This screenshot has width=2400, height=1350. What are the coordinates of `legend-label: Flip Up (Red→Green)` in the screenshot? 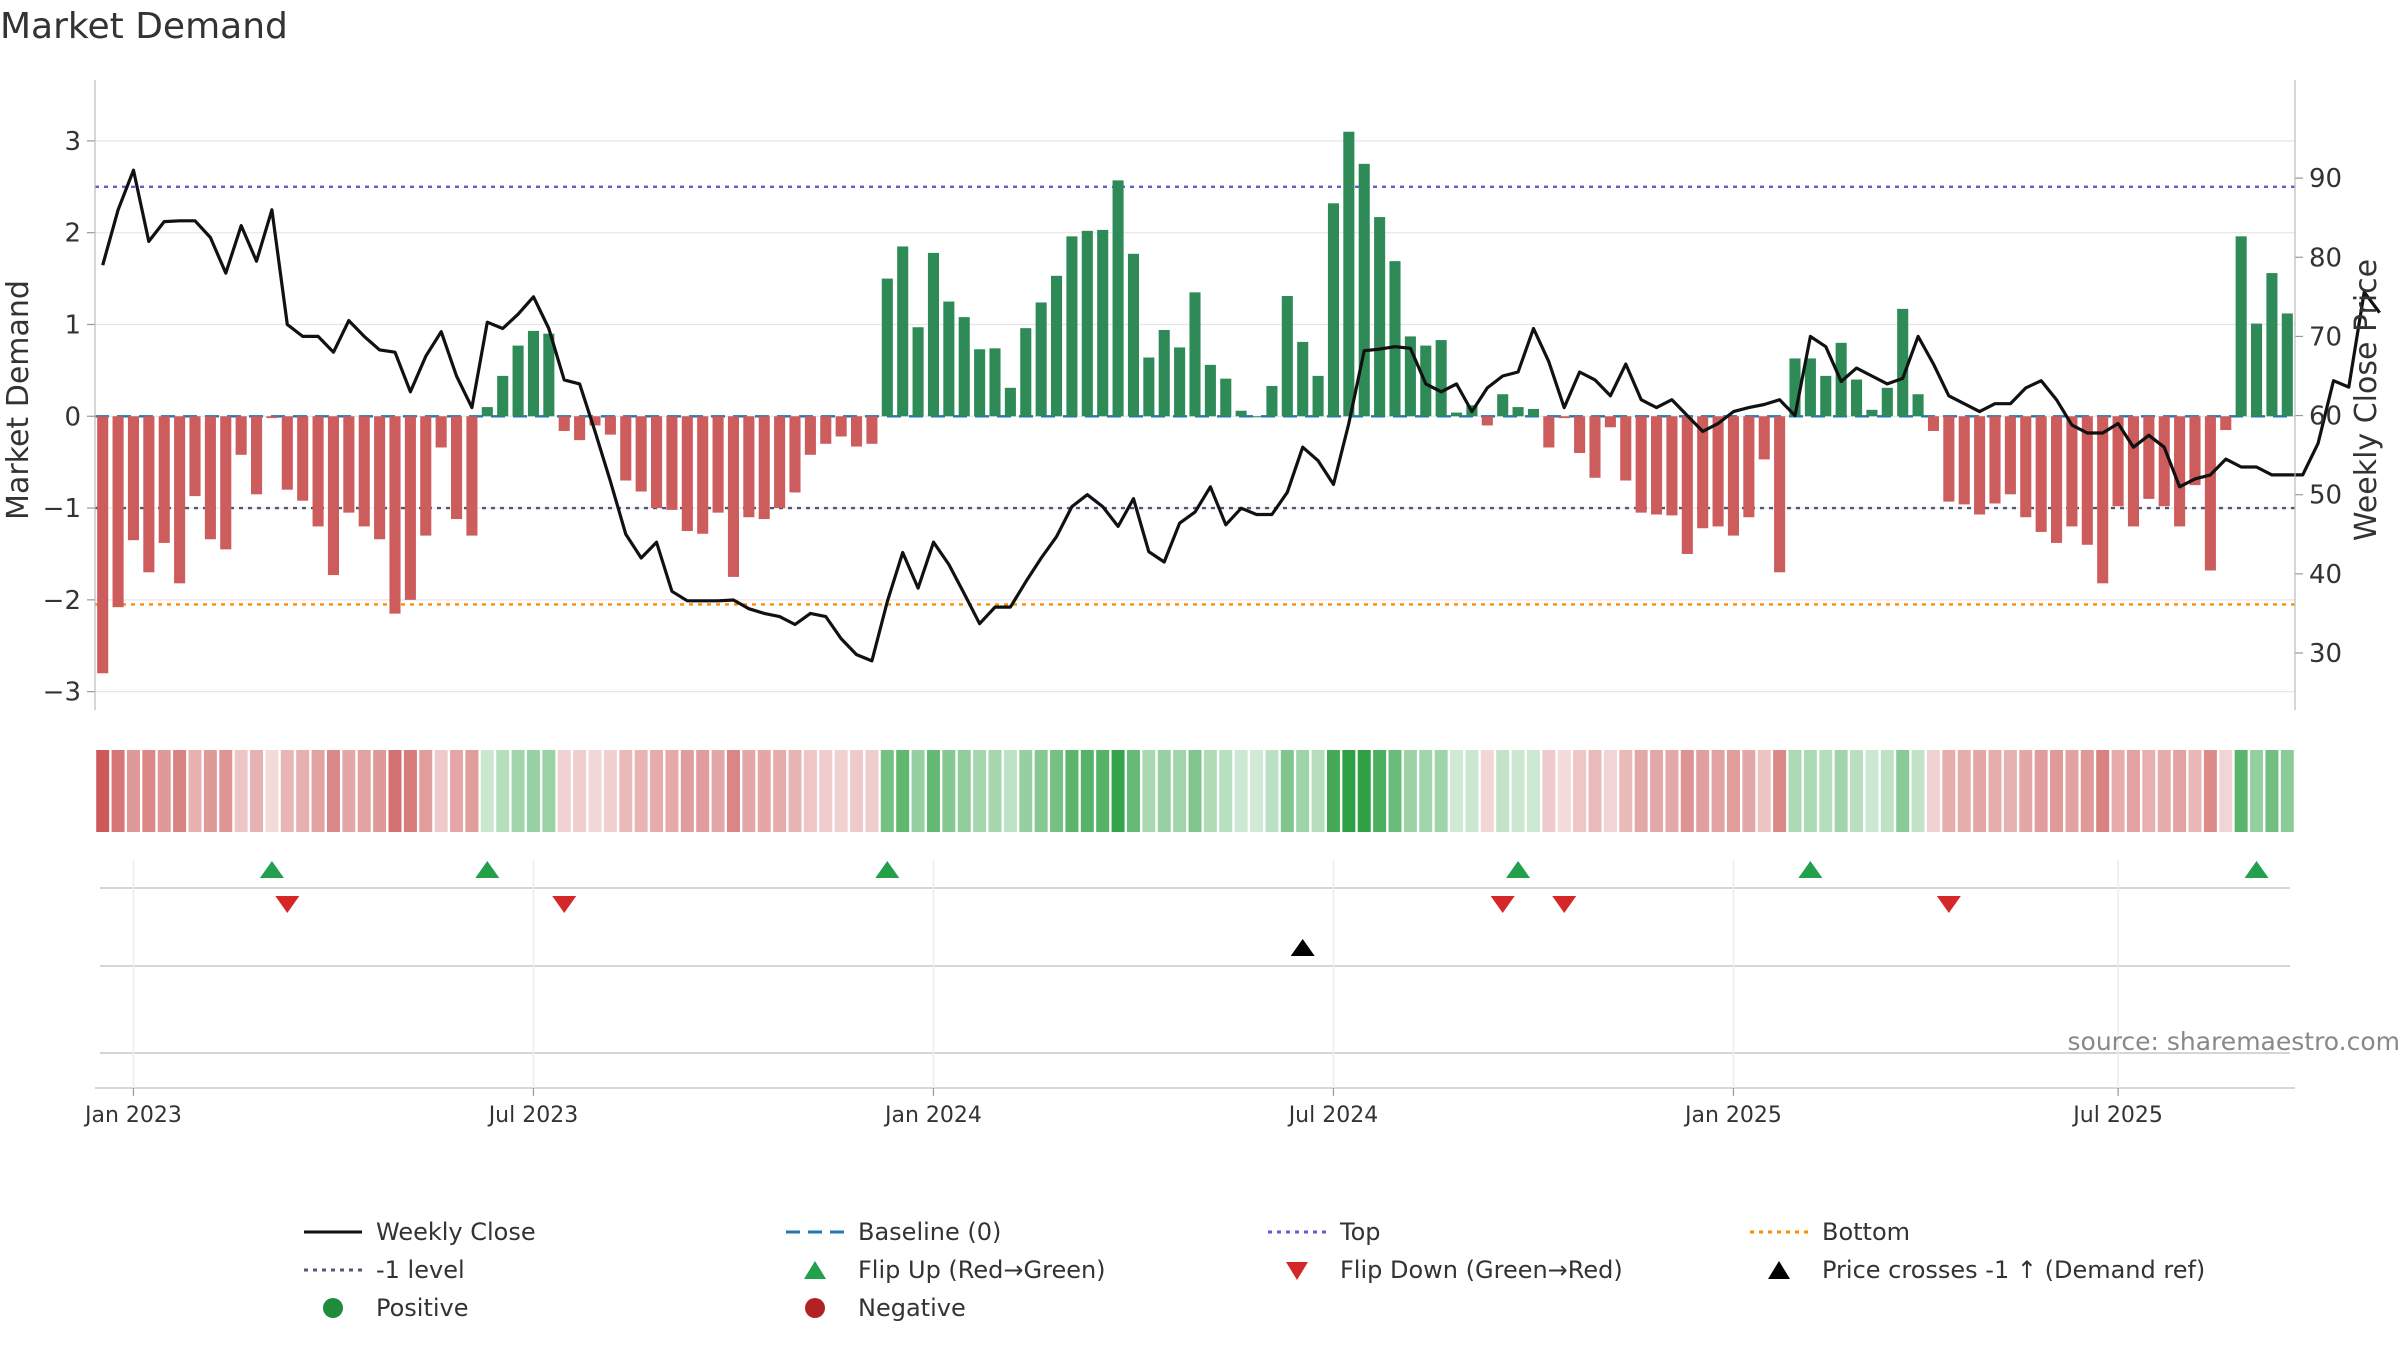 It's located at (982, 1270).